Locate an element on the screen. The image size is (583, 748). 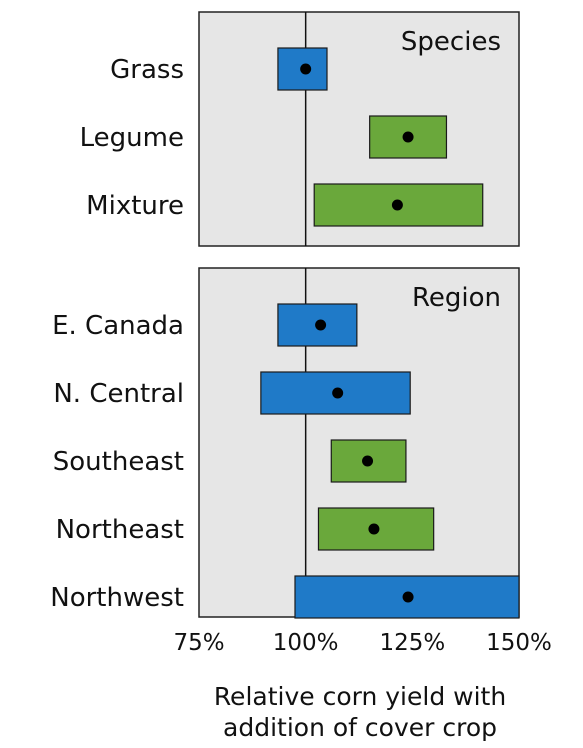
x-axis-label-line-1: Relative corn yield with is located at coordinates (360, 696).